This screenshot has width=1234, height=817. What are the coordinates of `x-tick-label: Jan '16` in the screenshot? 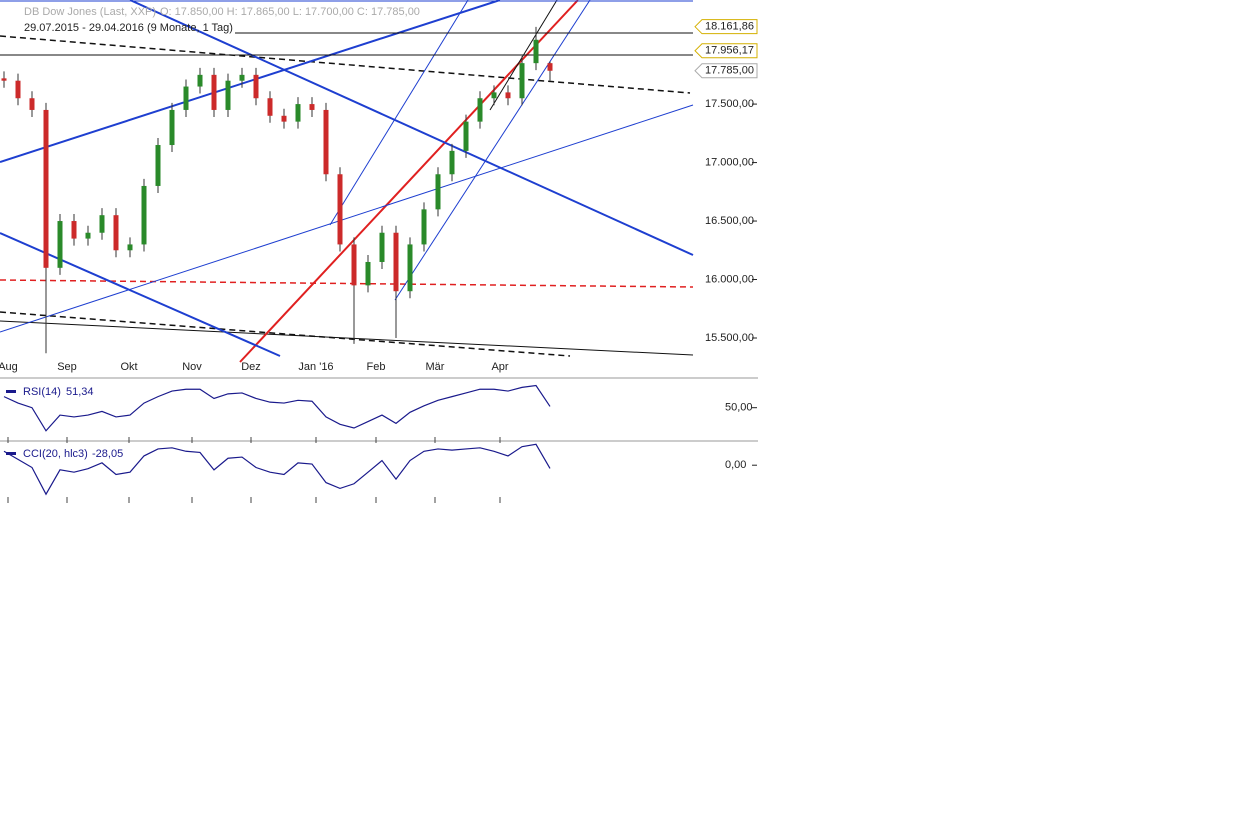 It's located at (315, 367).